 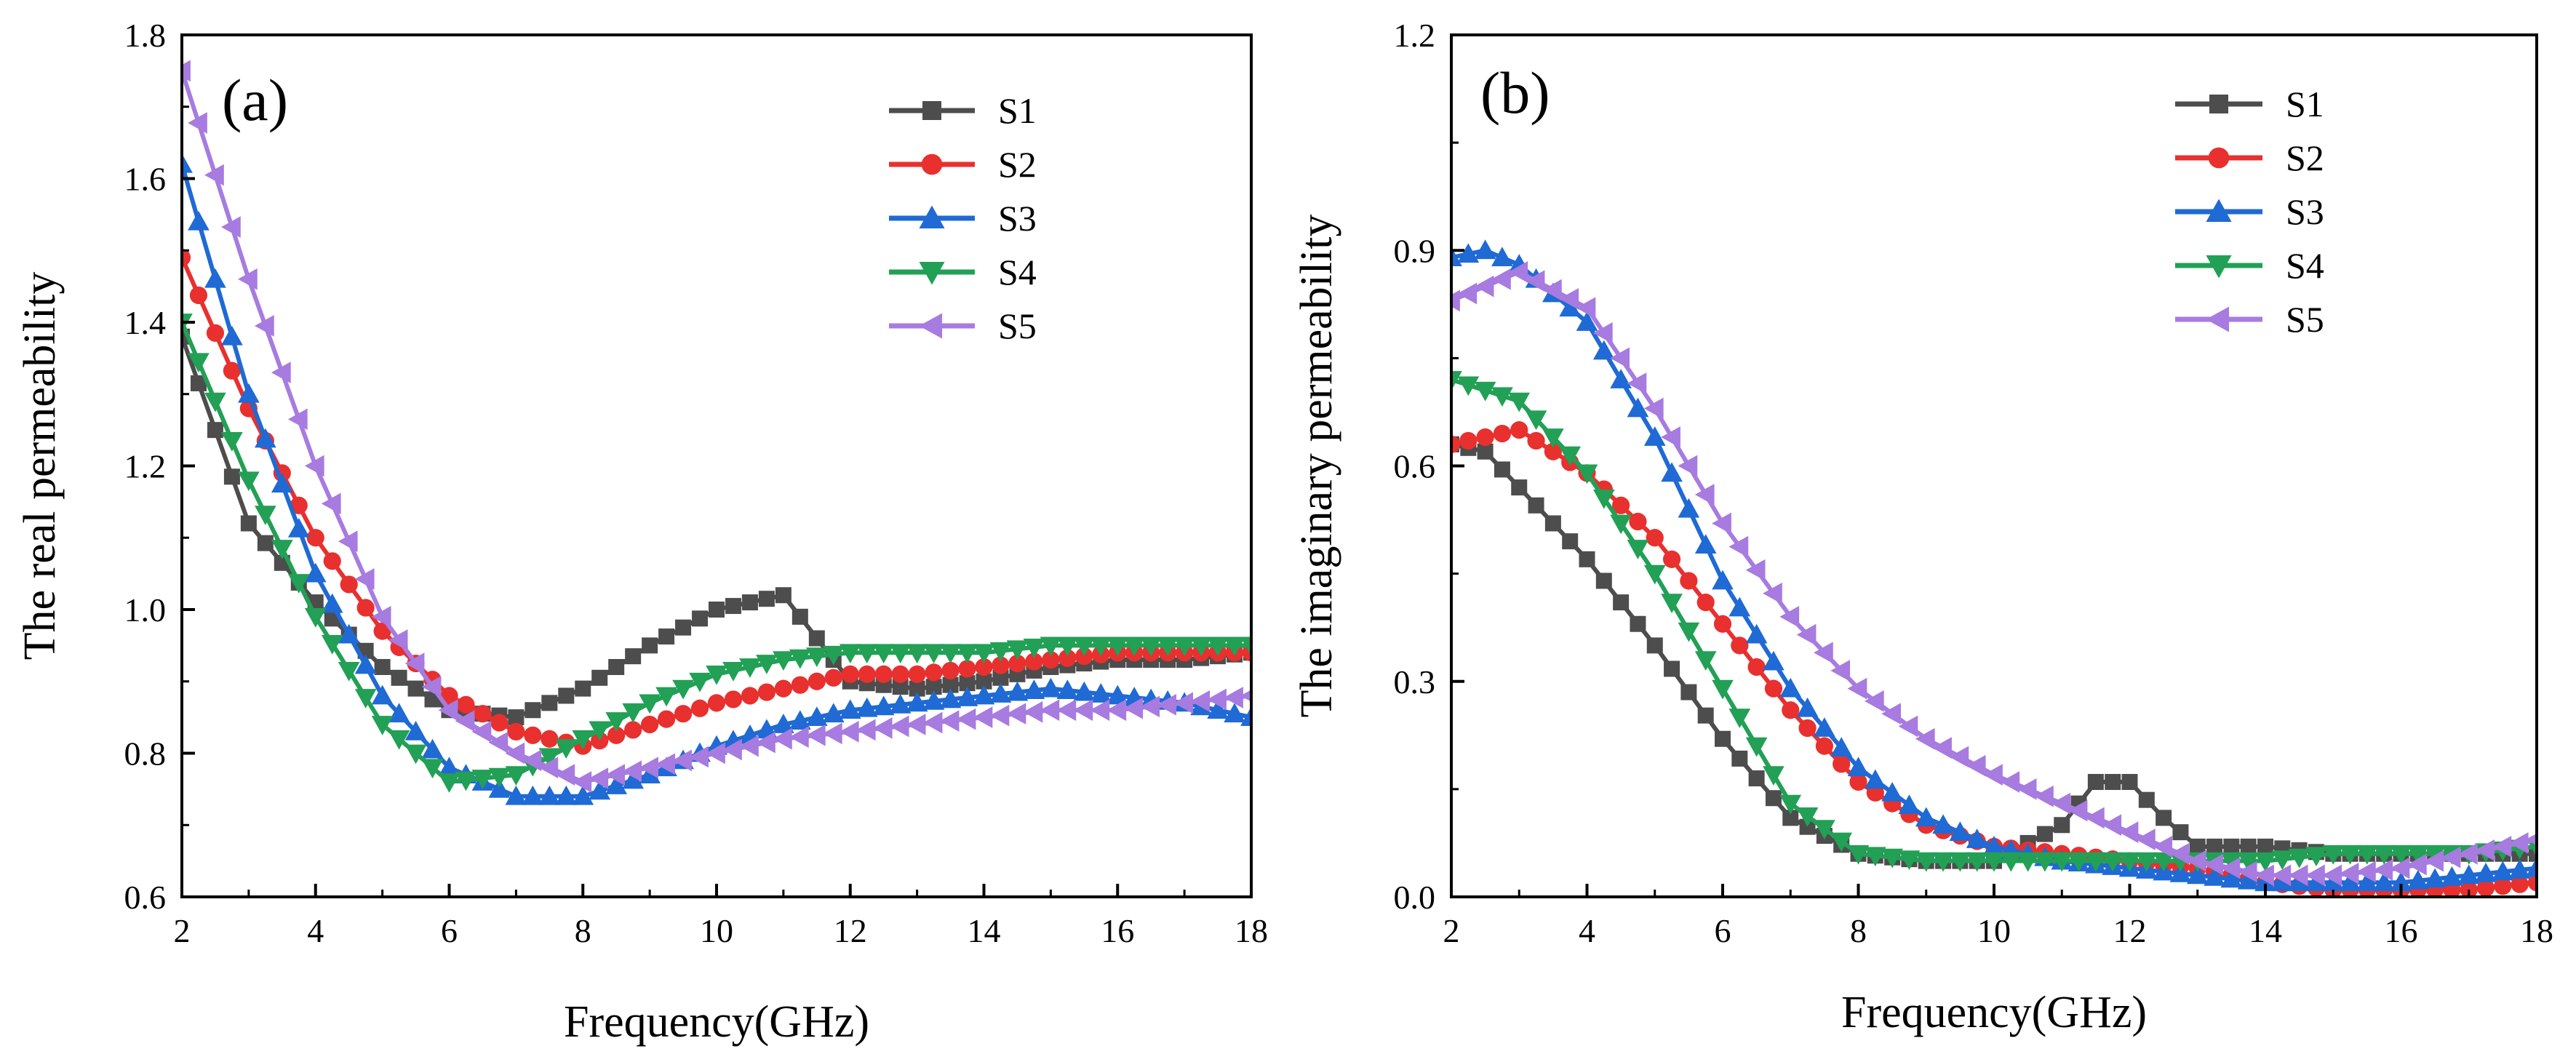 What do you see at coordinates (145, 609) in the screenshot?
I see `y-tick-label: 1.0` at bounding box center [145, 609].